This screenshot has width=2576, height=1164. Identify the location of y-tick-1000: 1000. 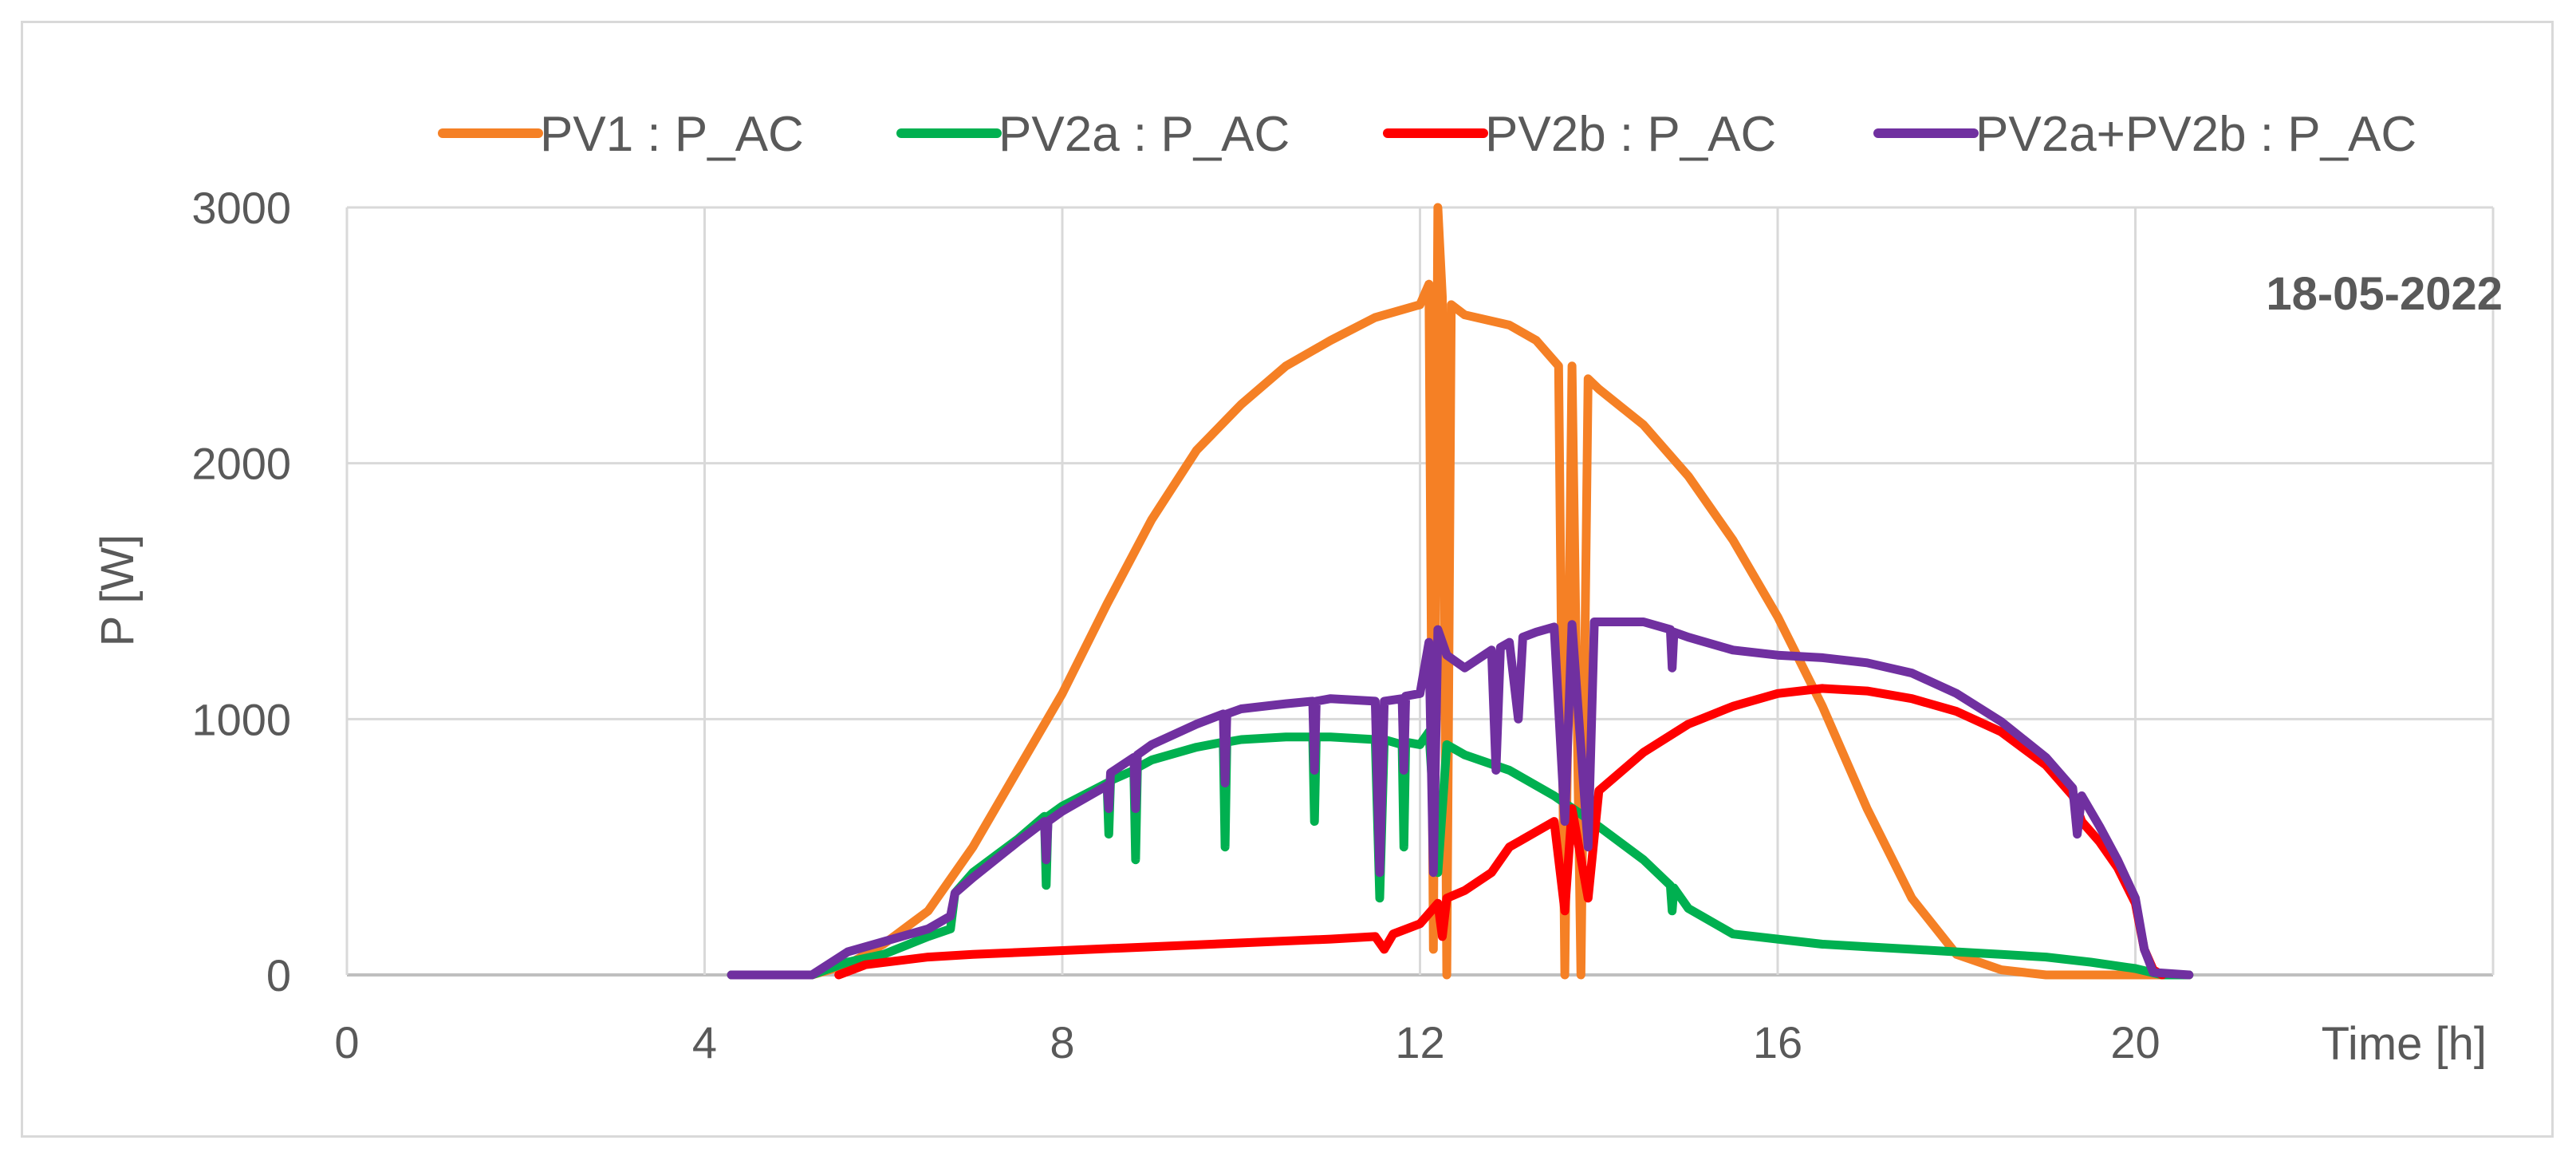
(241, 719).